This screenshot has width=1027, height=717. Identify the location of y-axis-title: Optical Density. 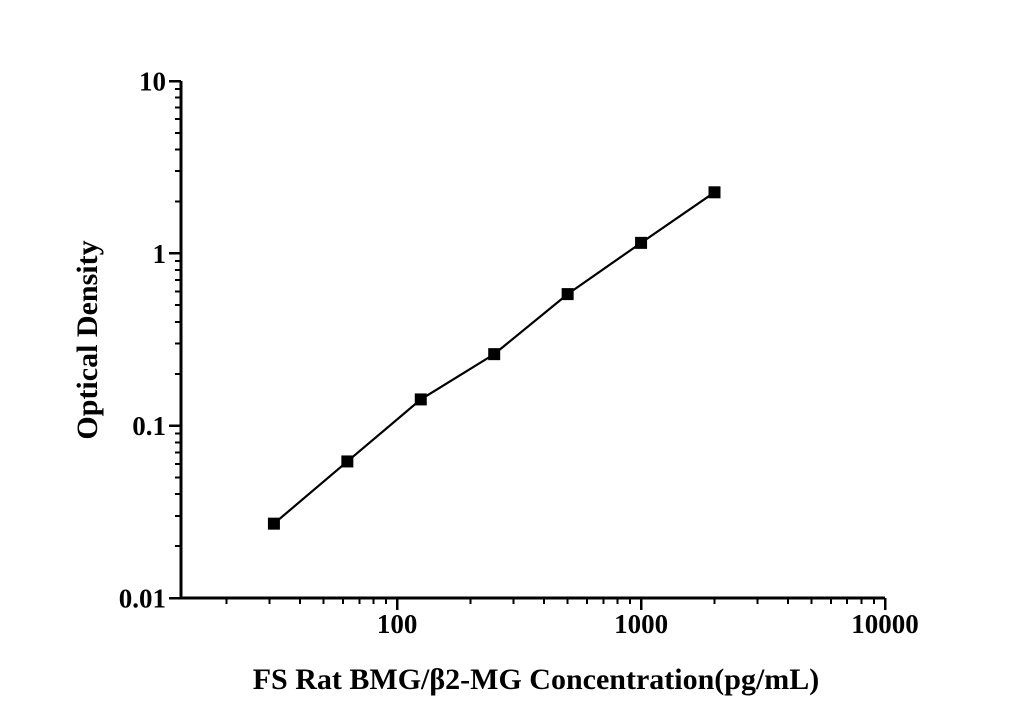
(87, 339).